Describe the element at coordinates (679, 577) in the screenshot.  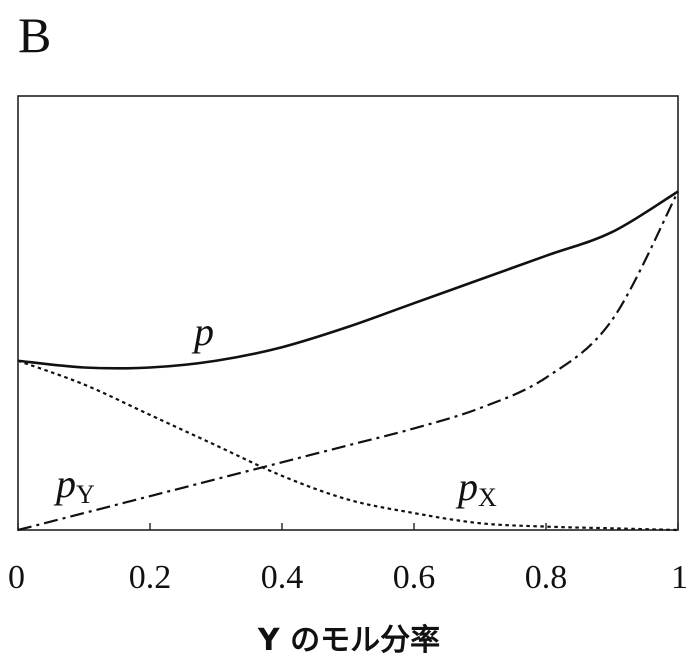
I see `x-tick-label: 1` at that location.